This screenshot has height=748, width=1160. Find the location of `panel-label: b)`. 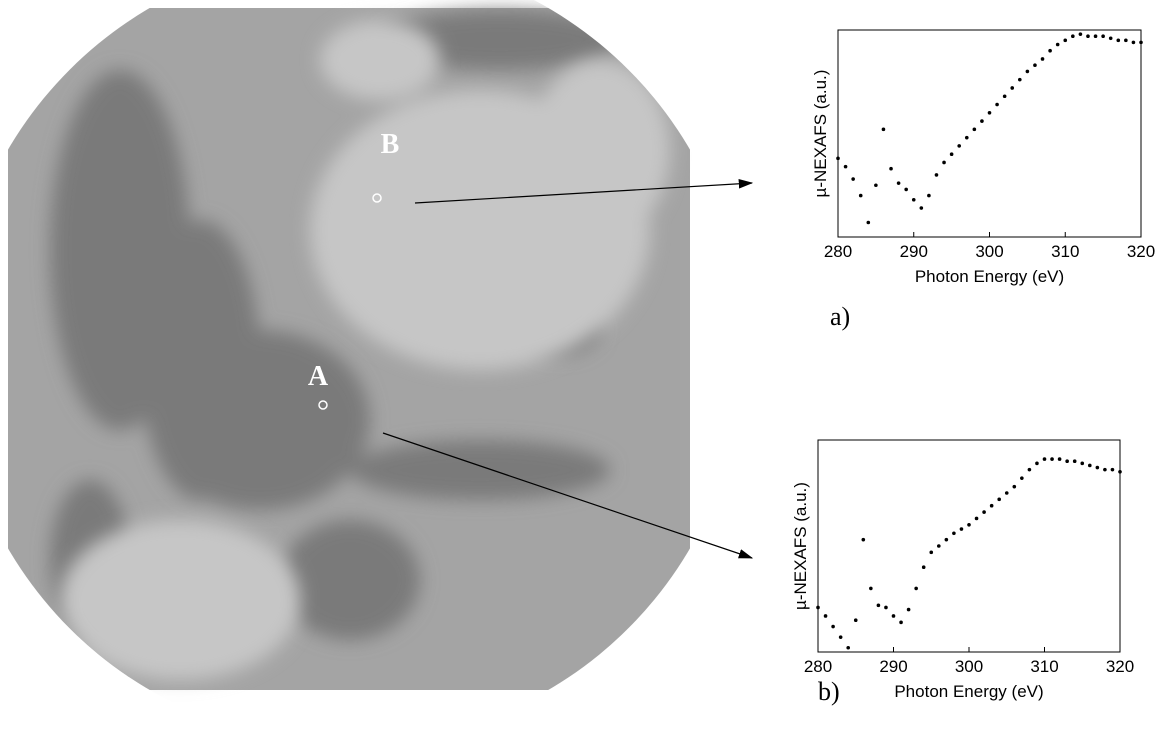

panel-label: b) is located at coordinates (829, 691).